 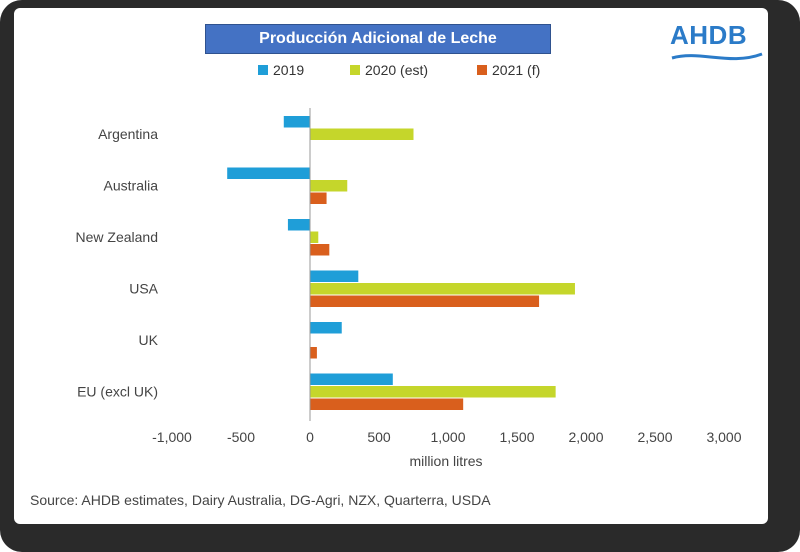 I want to click on bar-usa-2021, so click(x=425, y=301).